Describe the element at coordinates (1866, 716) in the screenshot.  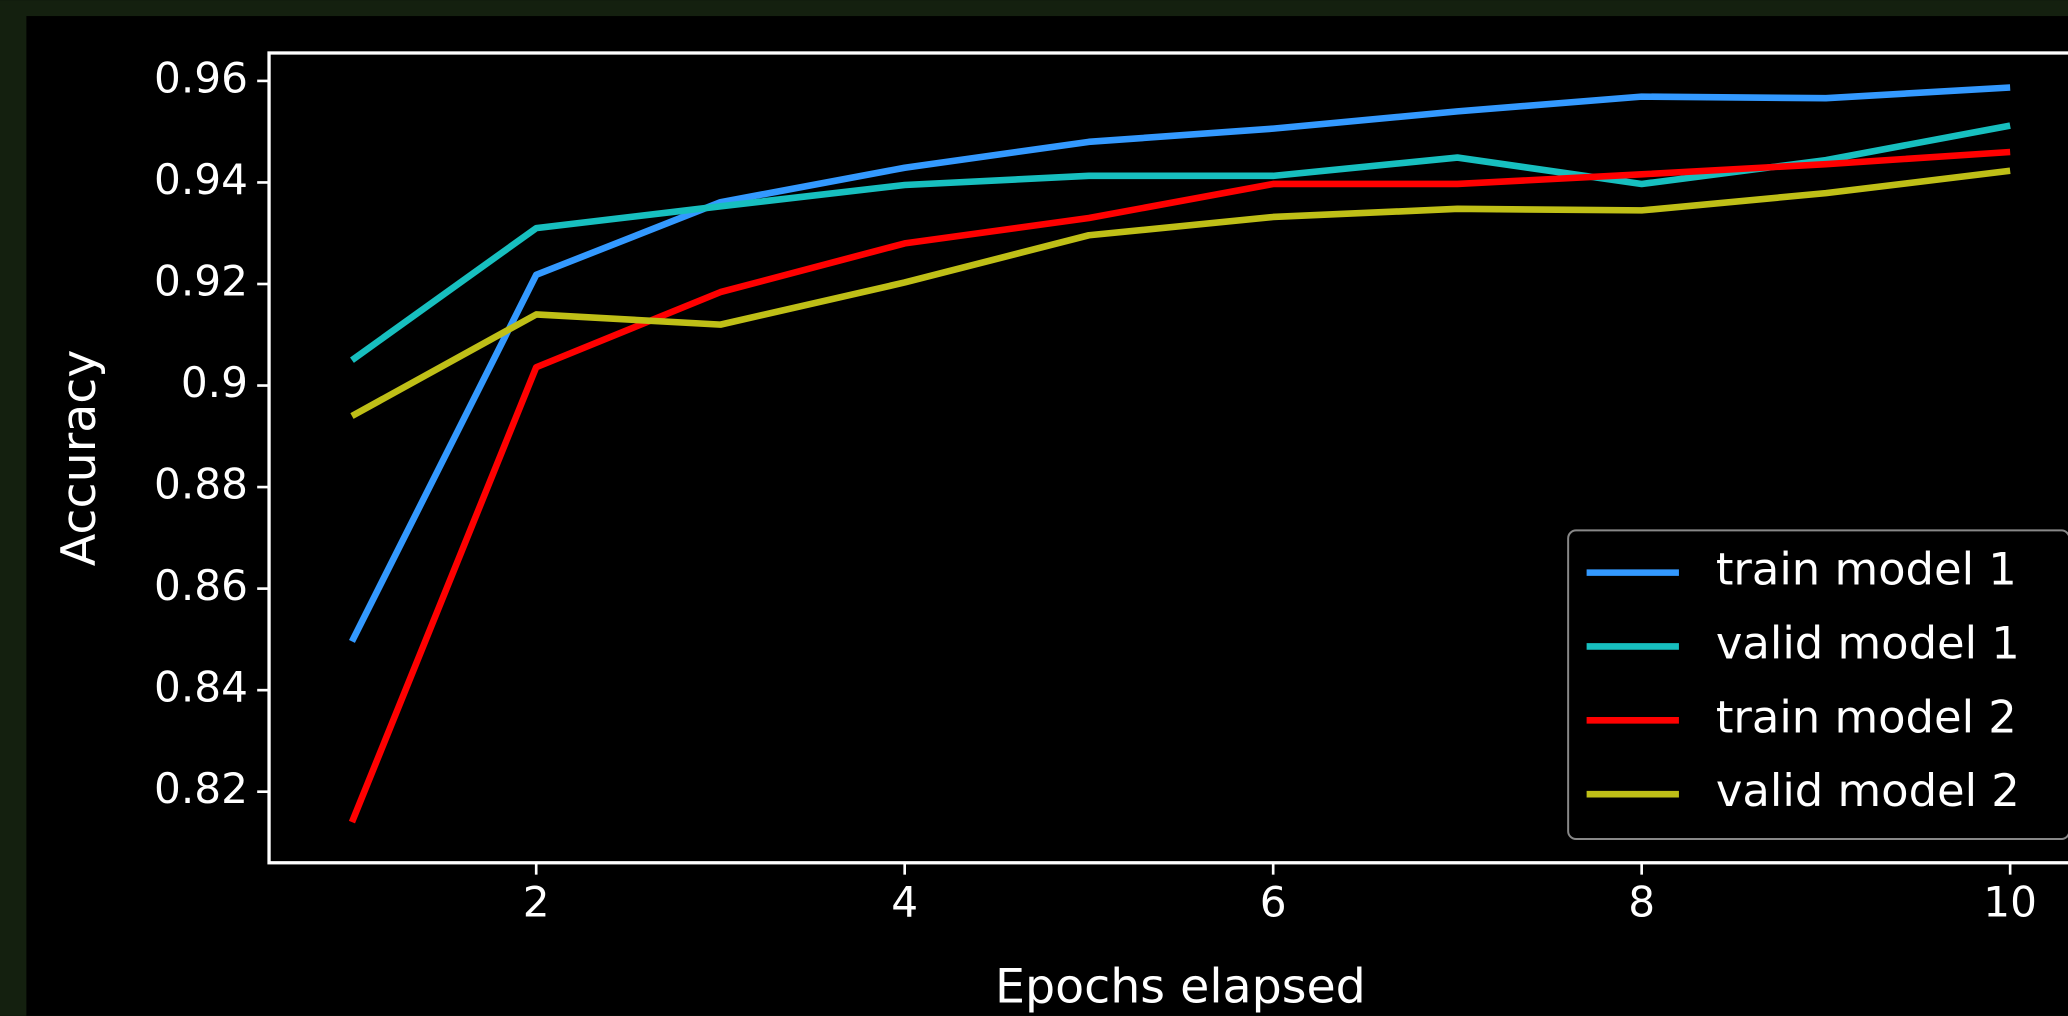
I see `legend-label: train model 2` at that location.